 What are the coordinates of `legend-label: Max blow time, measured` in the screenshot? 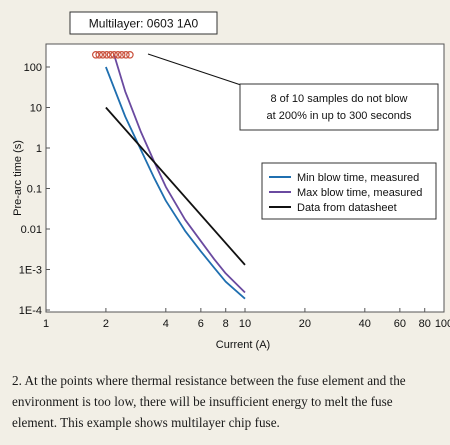 It's located at (359, 193).